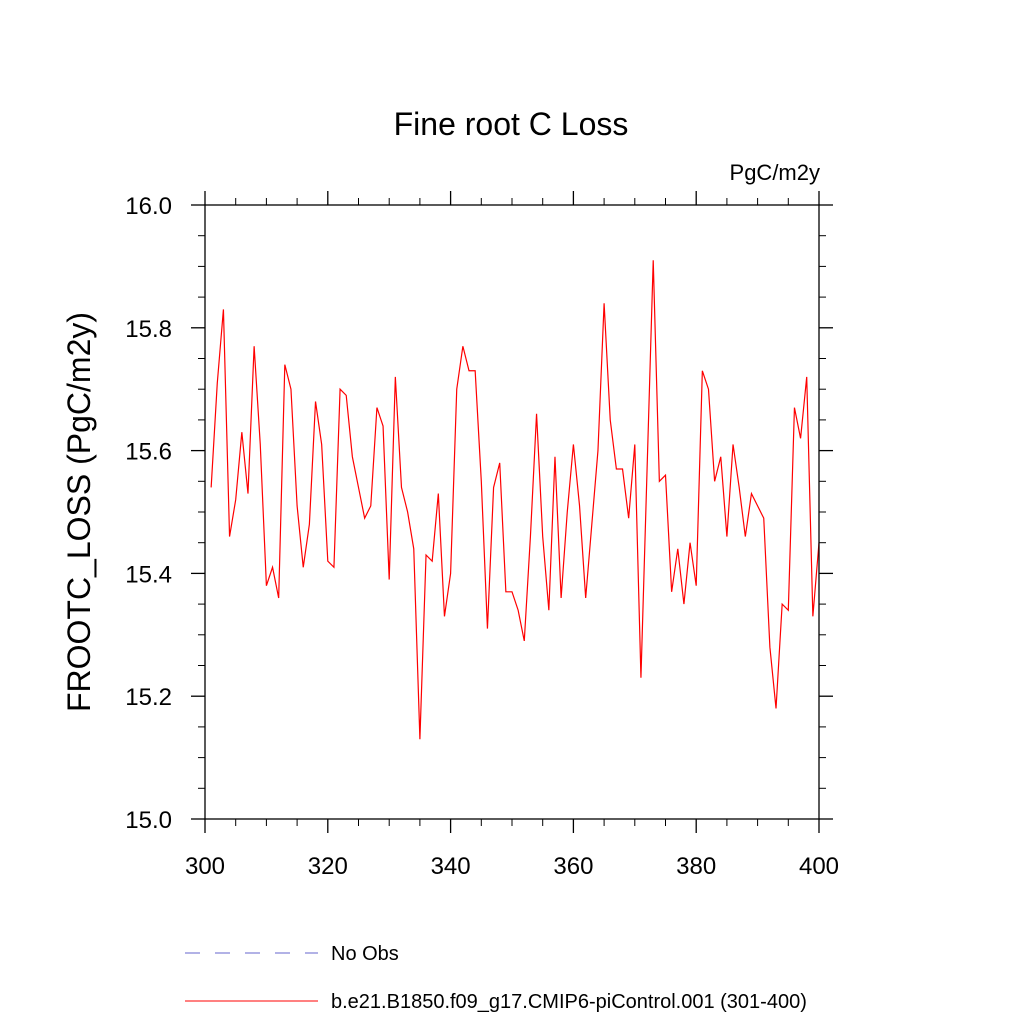 The height and width of the screenshot is (1024, 1024). I want to click on y-tick-label: 15.2, so click(148, 697).